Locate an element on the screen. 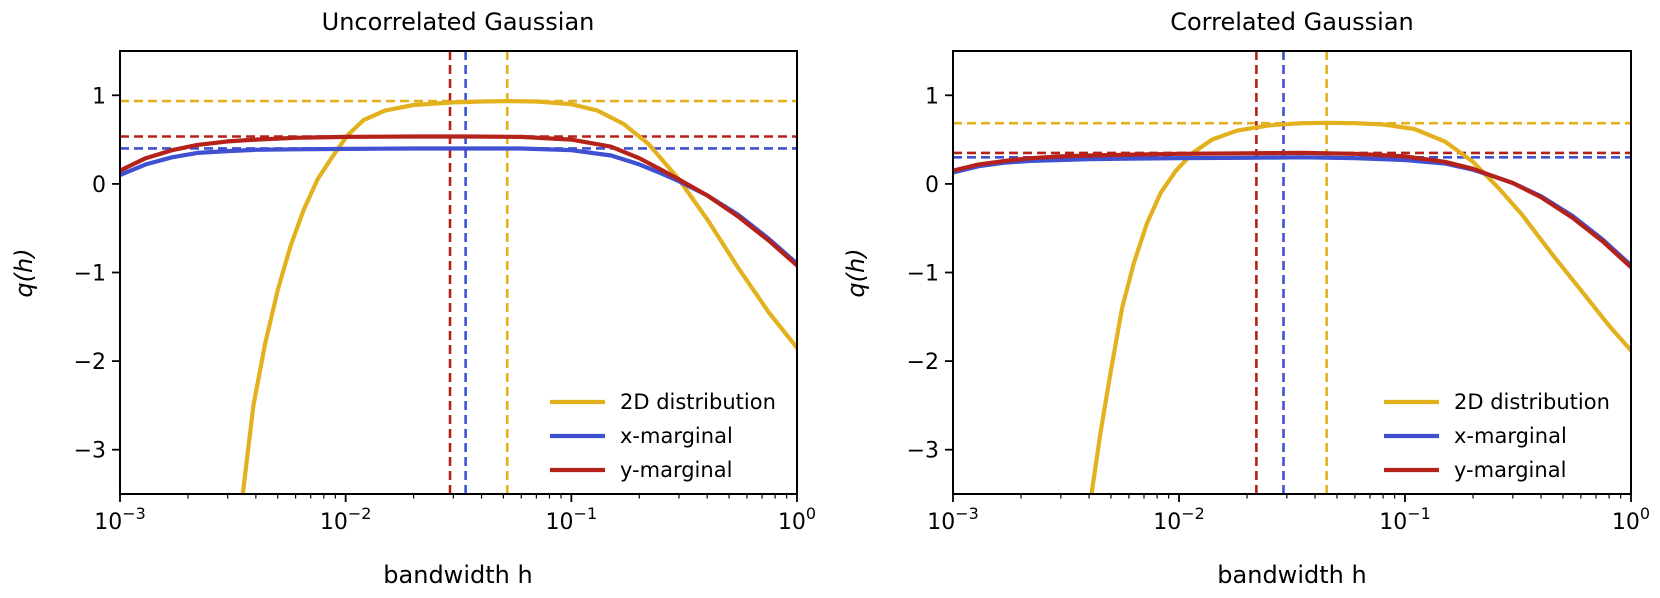  panel-title: Correlated Gaussian is located at coordinates (1292, 22).